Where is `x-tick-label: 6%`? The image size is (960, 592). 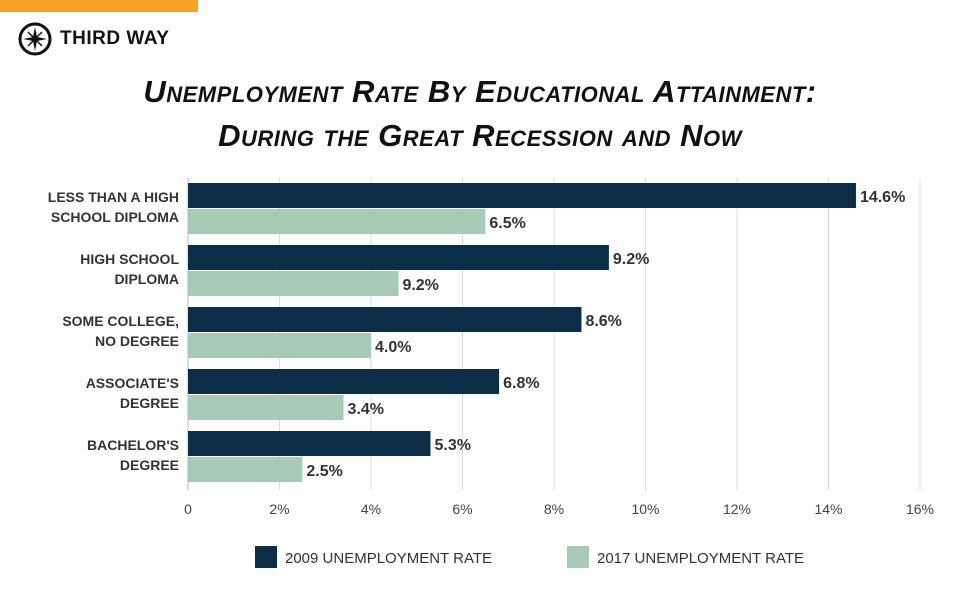
x-tick-label: 6% is located at coordinates (462, 509).